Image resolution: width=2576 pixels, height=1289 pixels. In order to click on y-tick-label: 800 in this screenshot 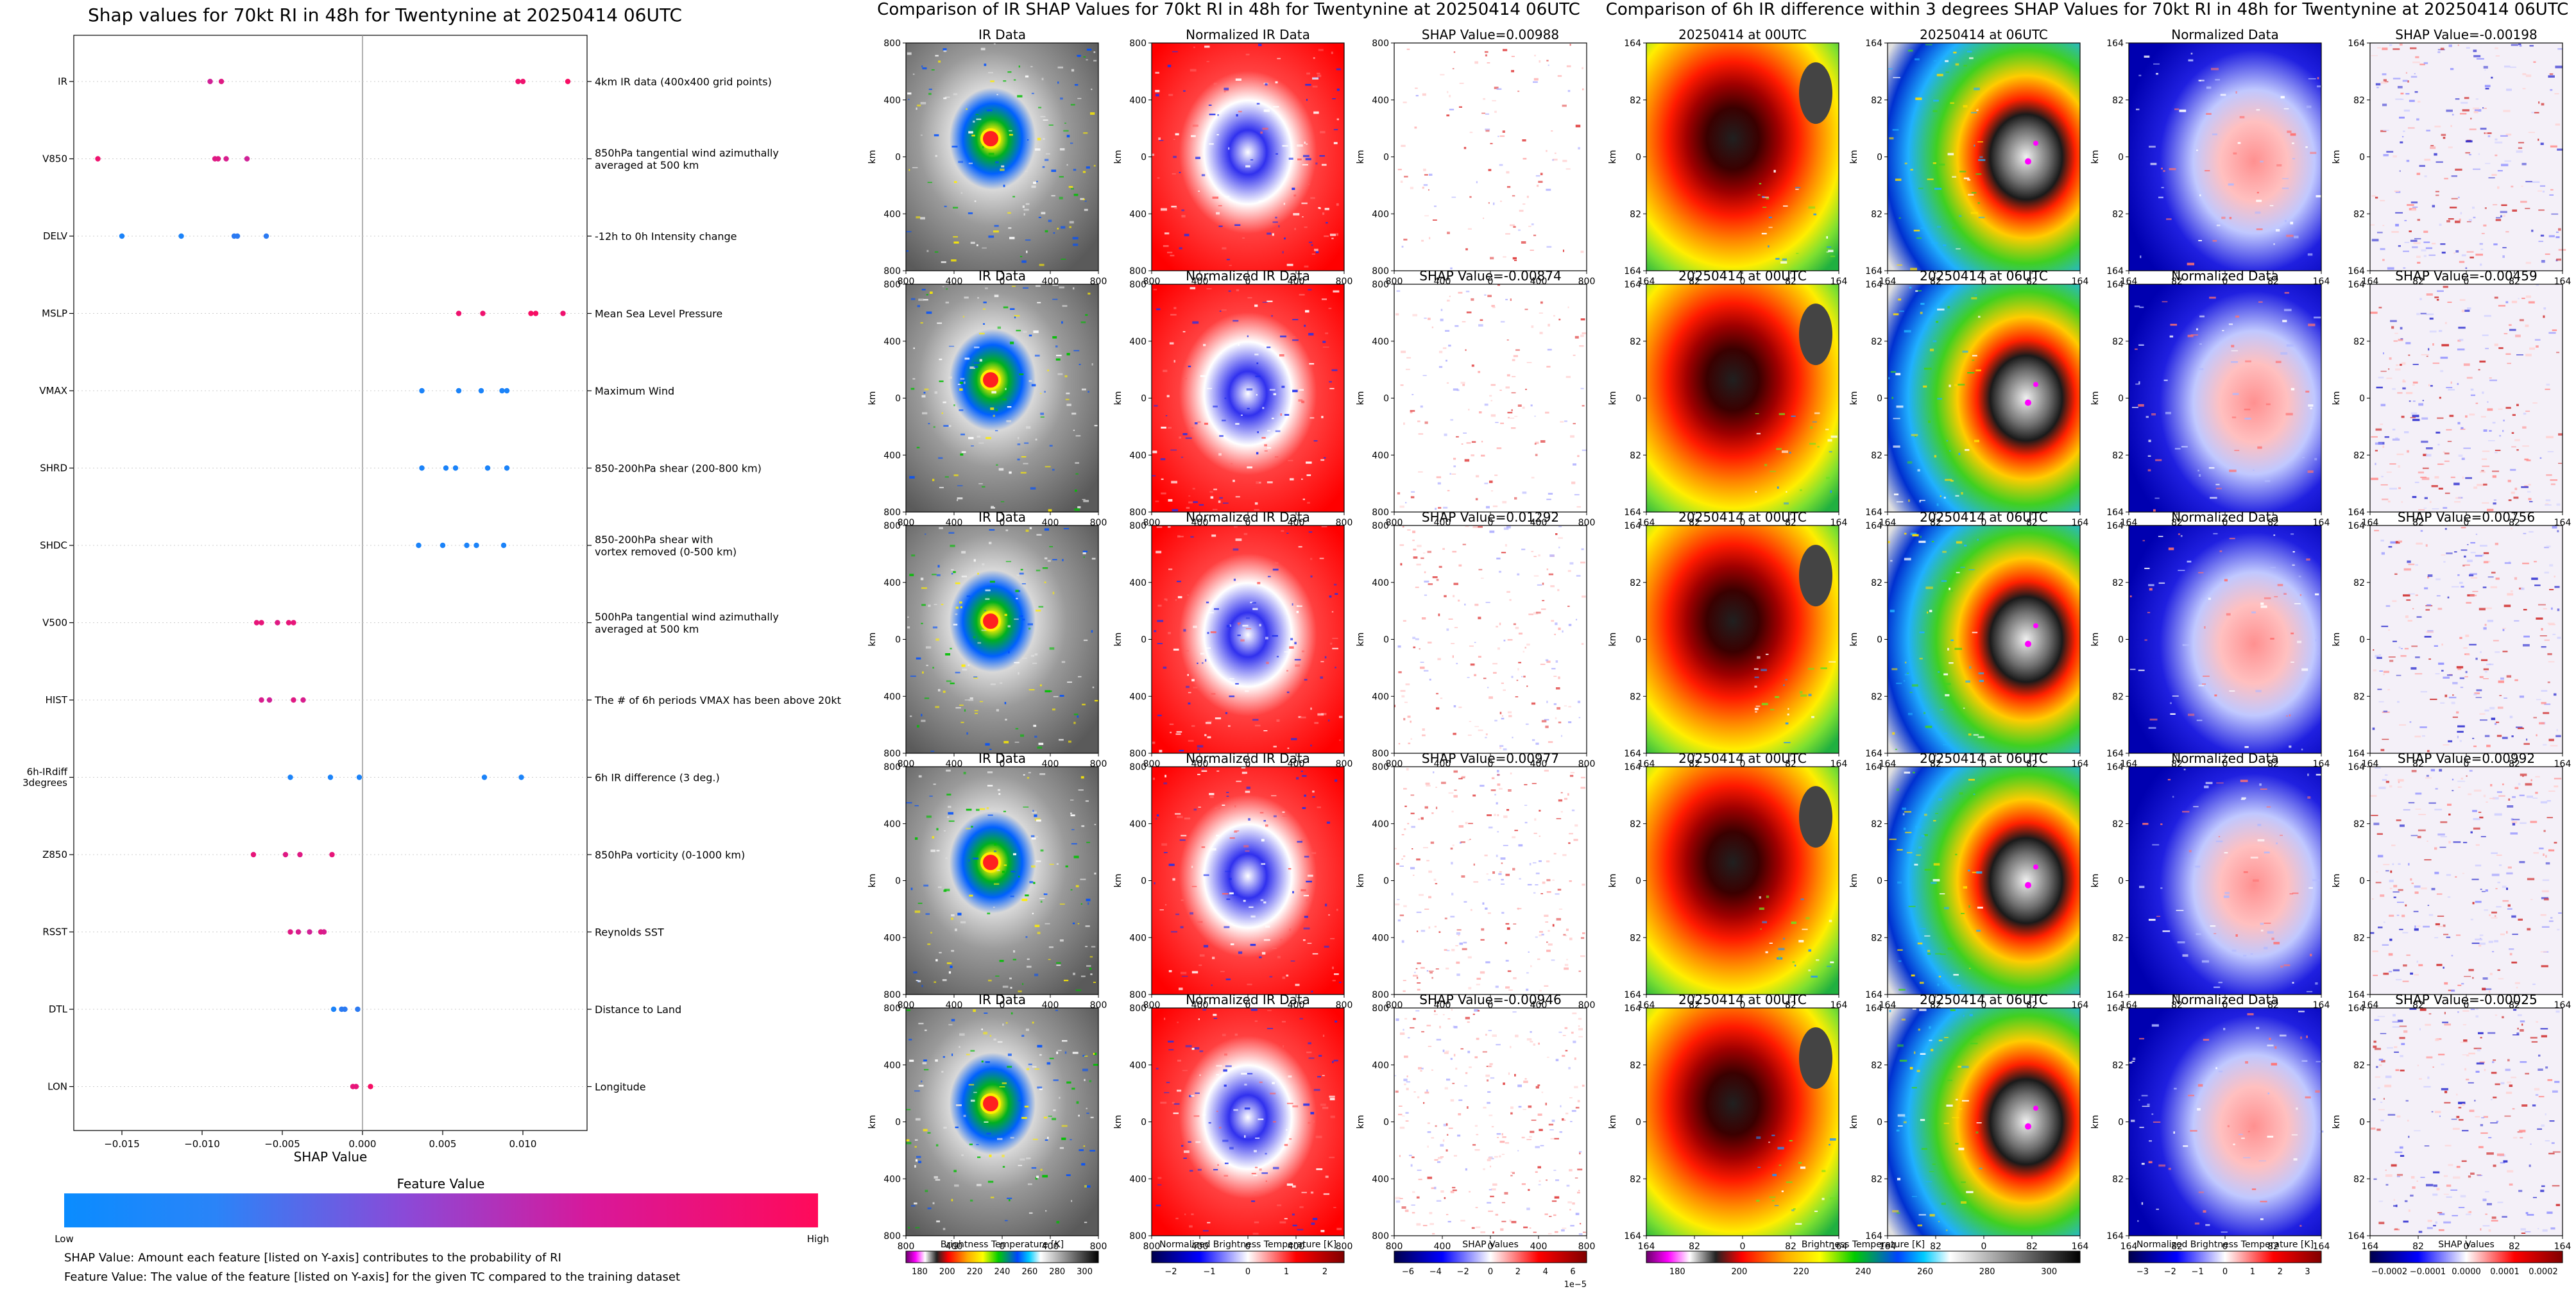, I will do `click(1380, 1009)`.